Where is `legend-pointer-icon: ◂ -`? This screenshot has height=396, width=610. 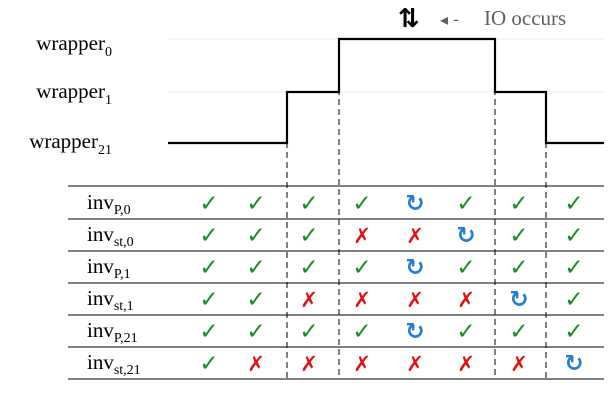
legend-pointer-icon: ◂ - is located at coordinates (449, 19).